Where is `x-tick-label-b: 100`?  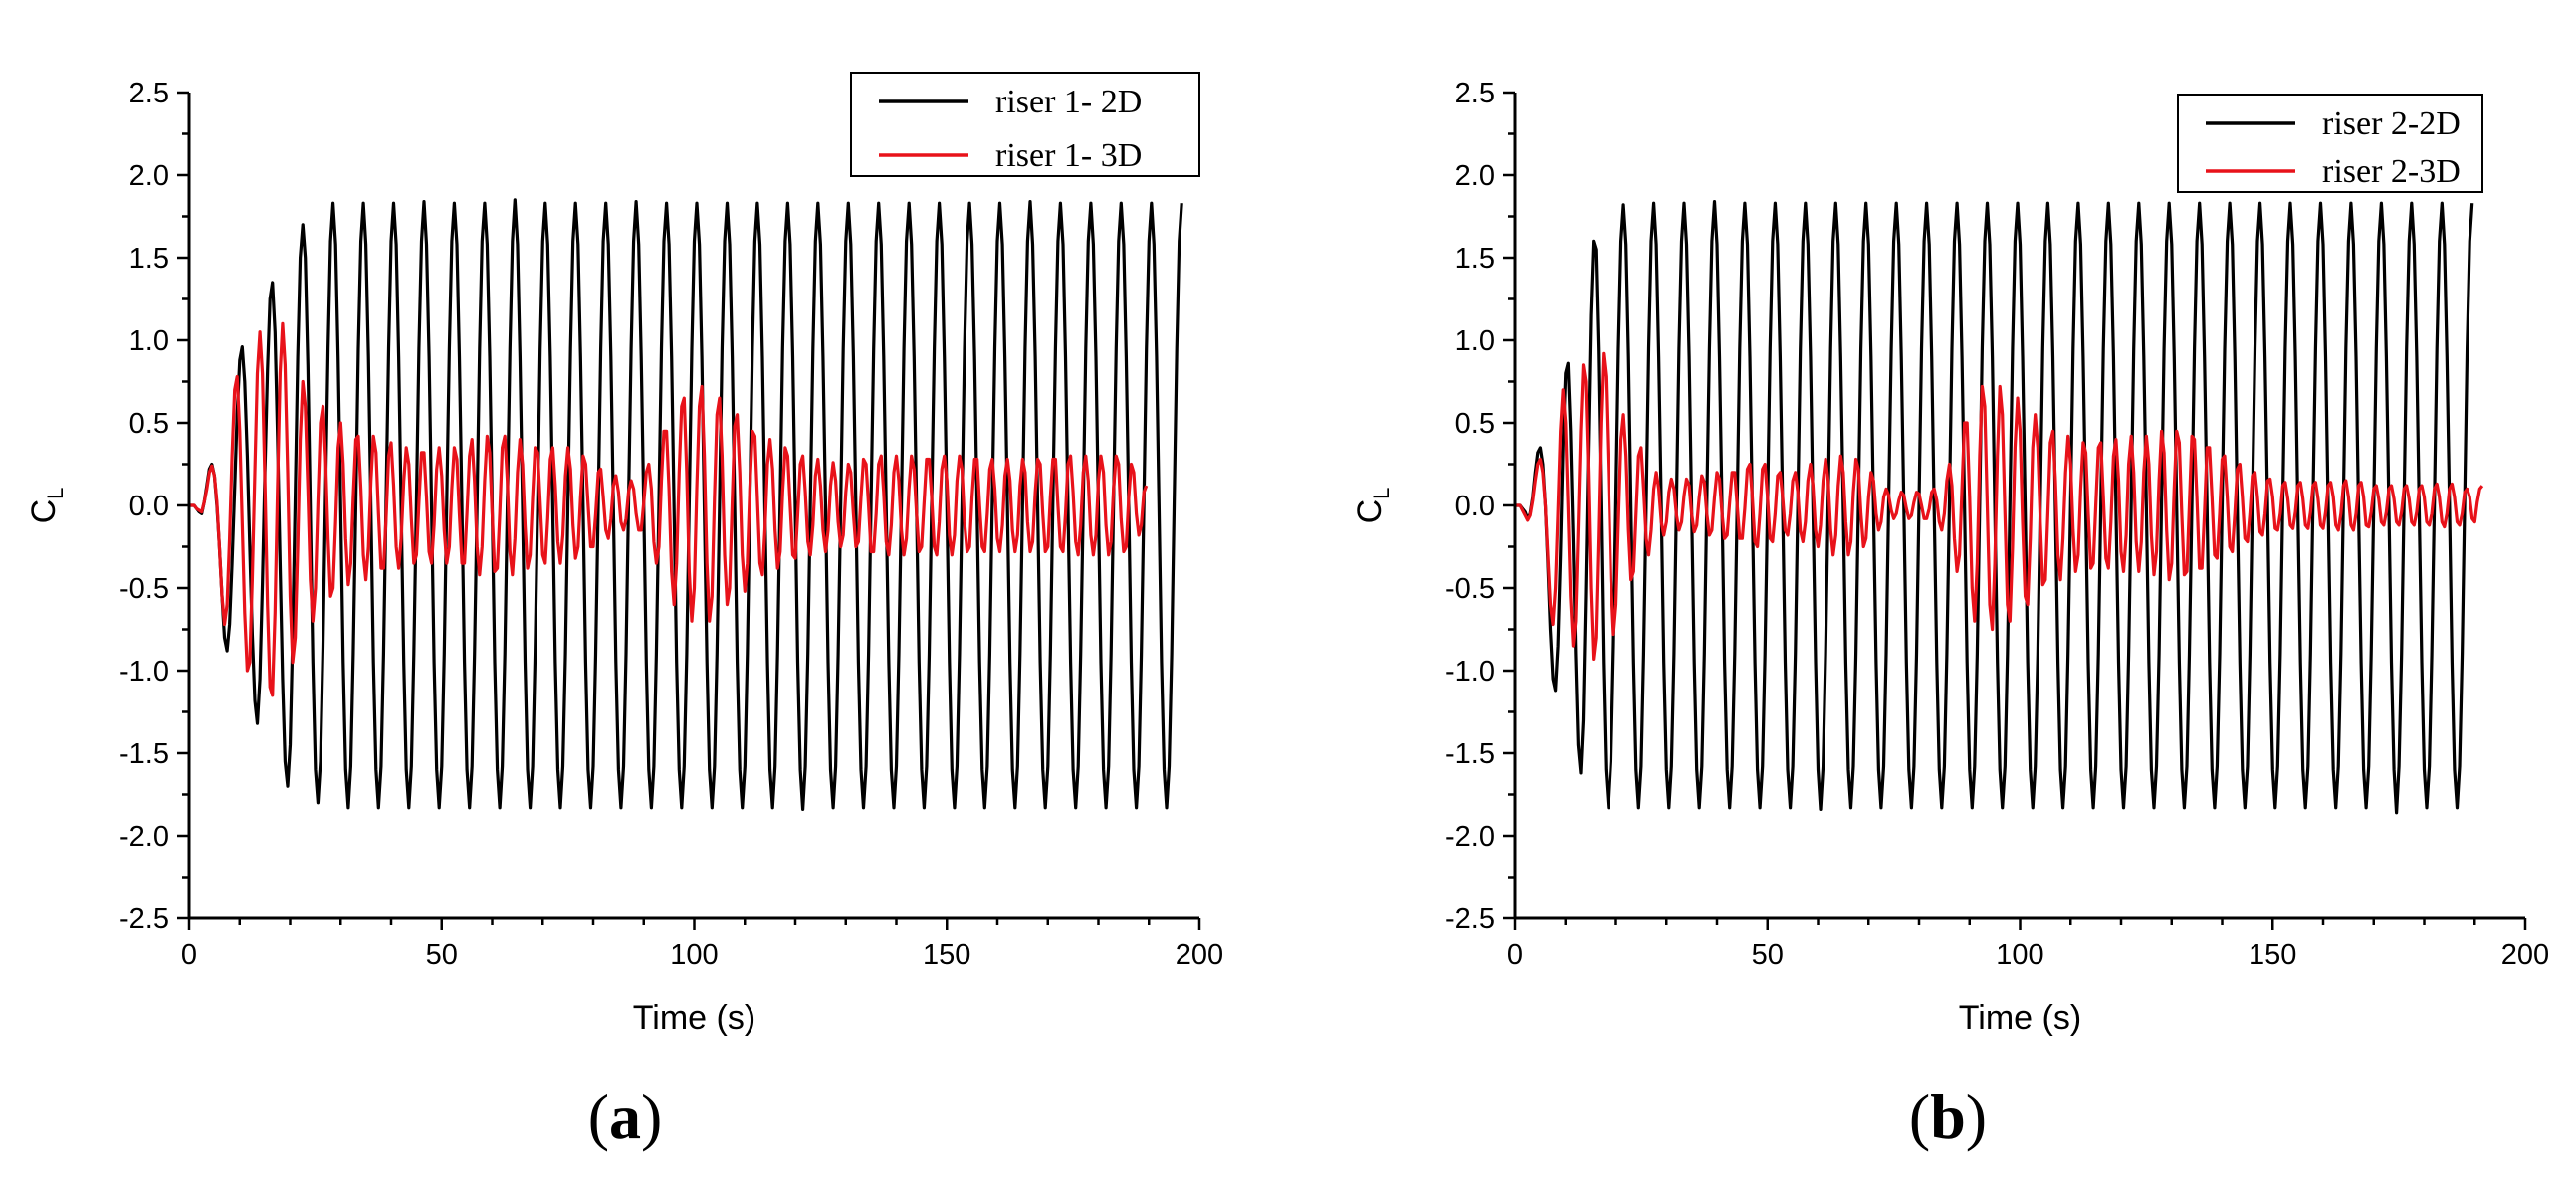
x-tick-label-b: 100 is located at coordinates (2019, 955).